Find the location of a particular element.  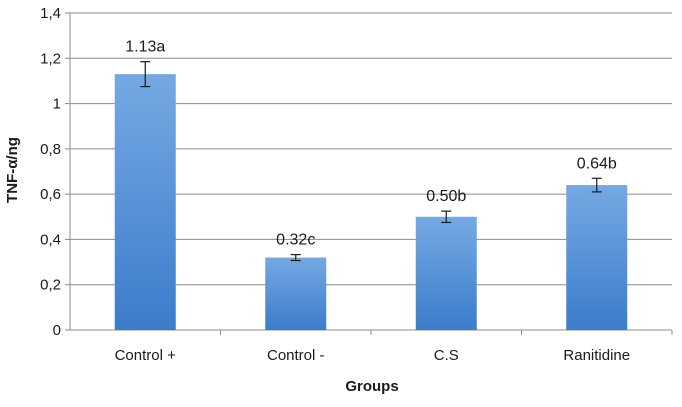

x-axis-title: Groups is located at coordinates (371, 386).